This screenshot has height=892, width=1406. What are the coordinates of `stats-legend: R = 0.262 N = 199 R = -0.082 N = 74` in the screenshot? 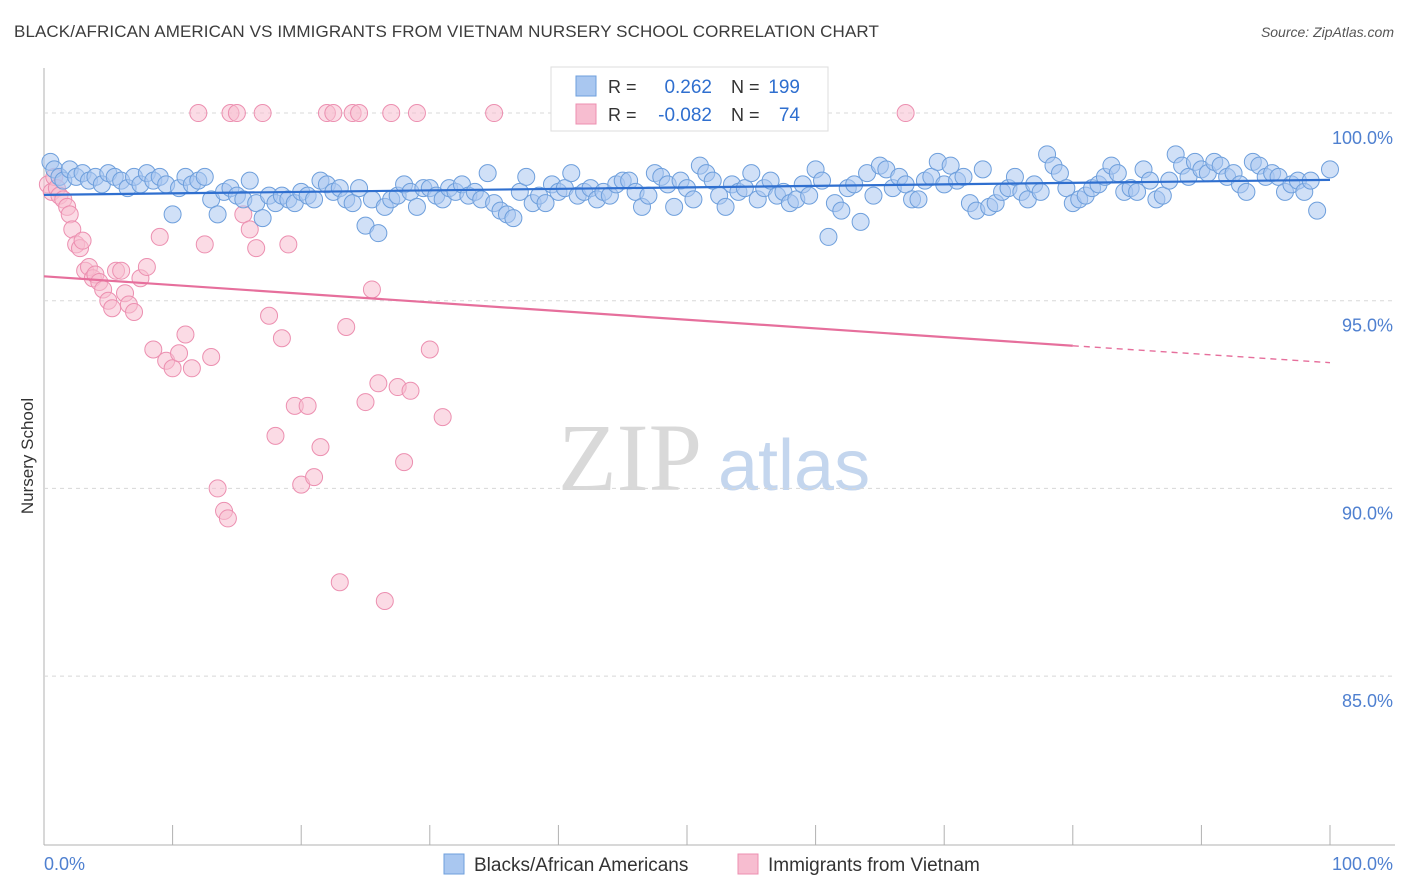 It's located at (689, 99).